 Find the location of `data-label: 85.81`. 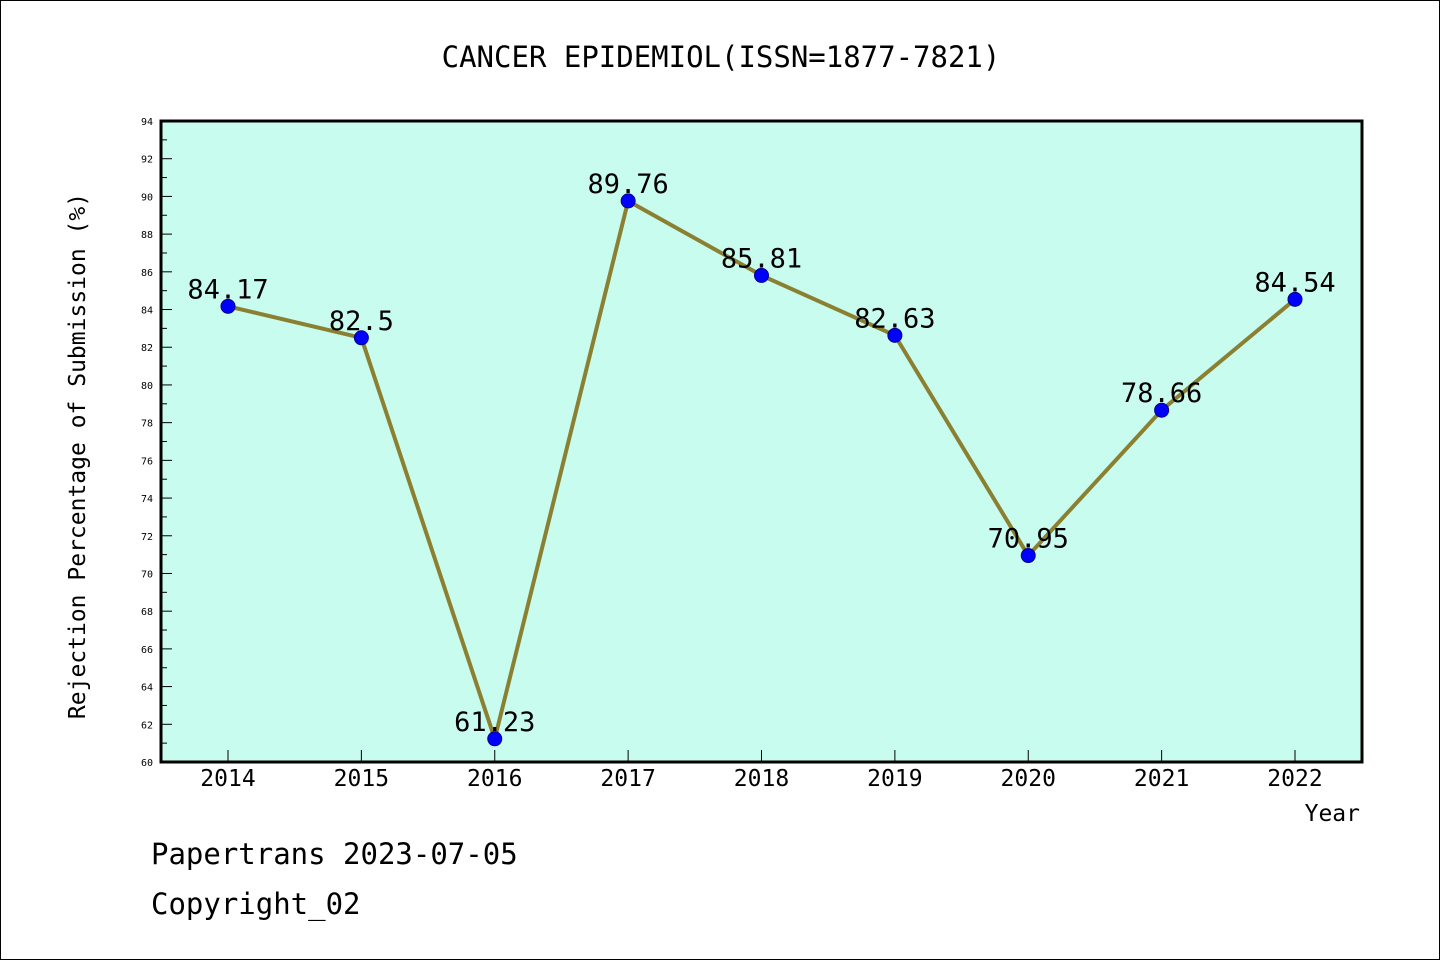

data-label: 85.81 is located at coordinates (761, 258).